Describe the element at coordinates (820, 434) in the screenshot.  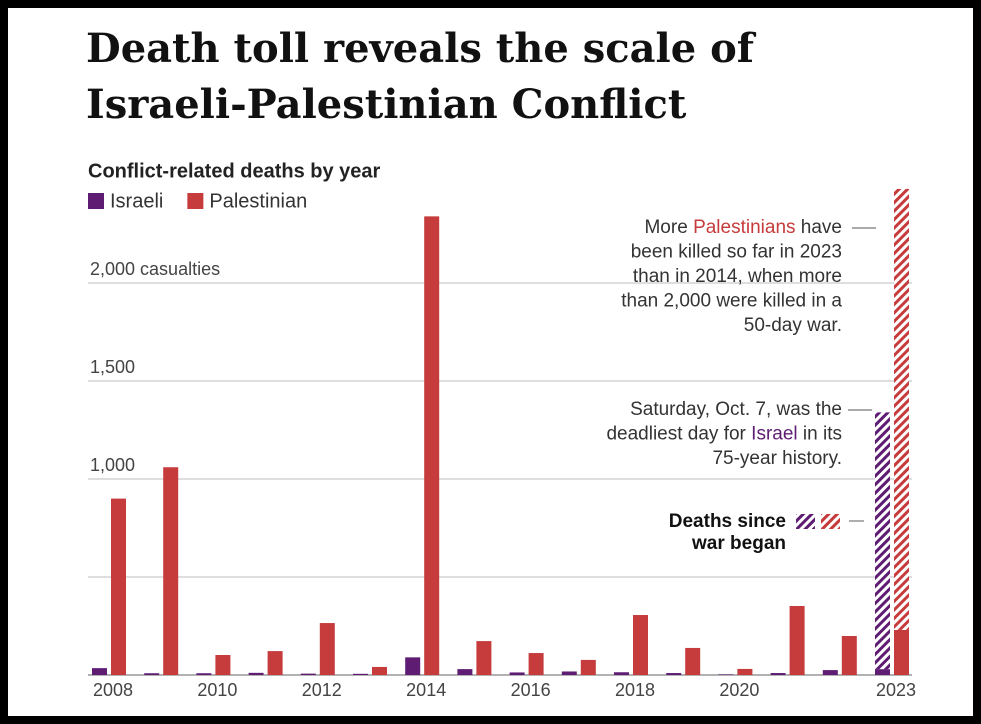
I see `annotation-part: in its` at that location.